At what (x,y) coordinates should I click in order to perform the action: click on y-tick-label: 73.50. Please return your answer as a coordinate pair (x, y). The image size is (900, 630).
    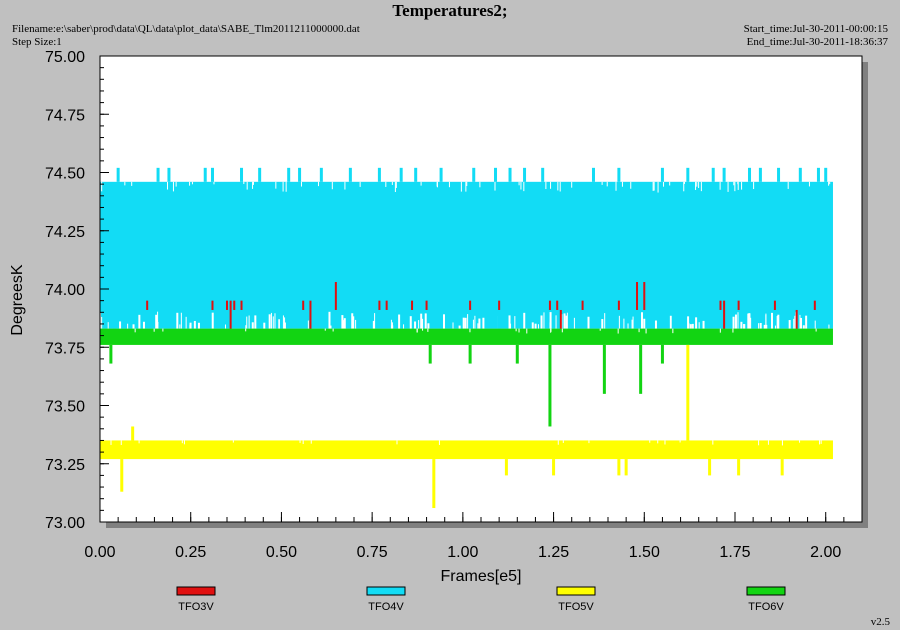
    Looking at the image, I should click on (65, 407).